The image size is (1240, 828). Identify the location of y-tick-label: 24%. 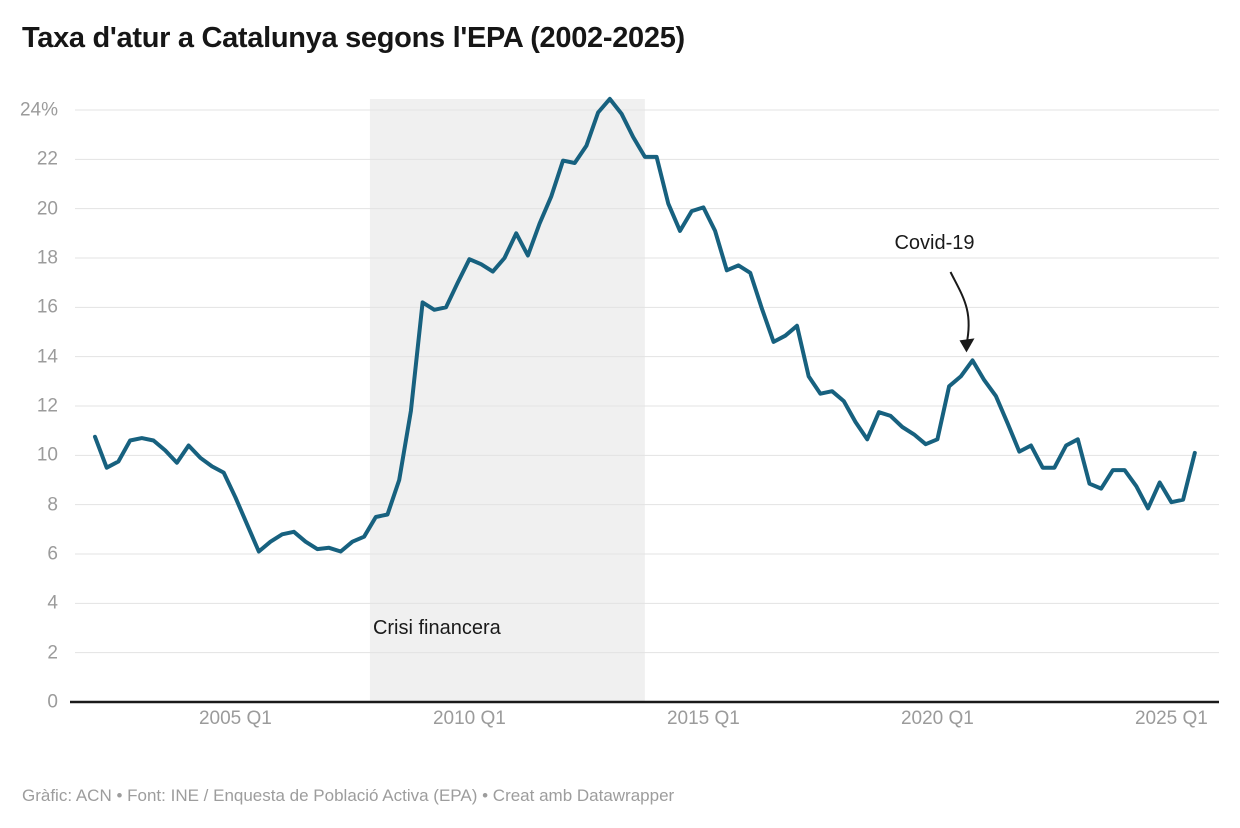
(38, 110).